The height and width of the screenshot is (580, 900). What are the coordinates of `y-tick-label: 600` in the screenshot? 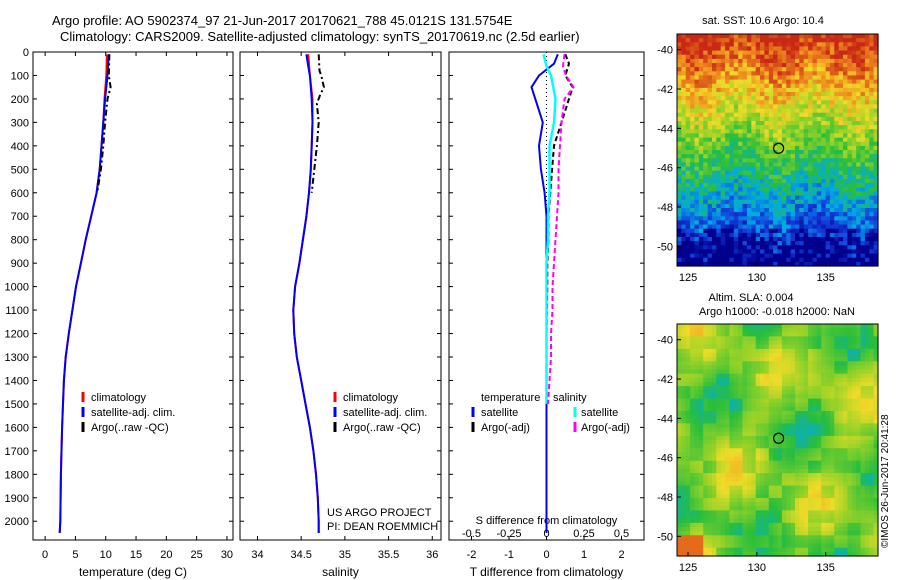 It's located at (20, 194).